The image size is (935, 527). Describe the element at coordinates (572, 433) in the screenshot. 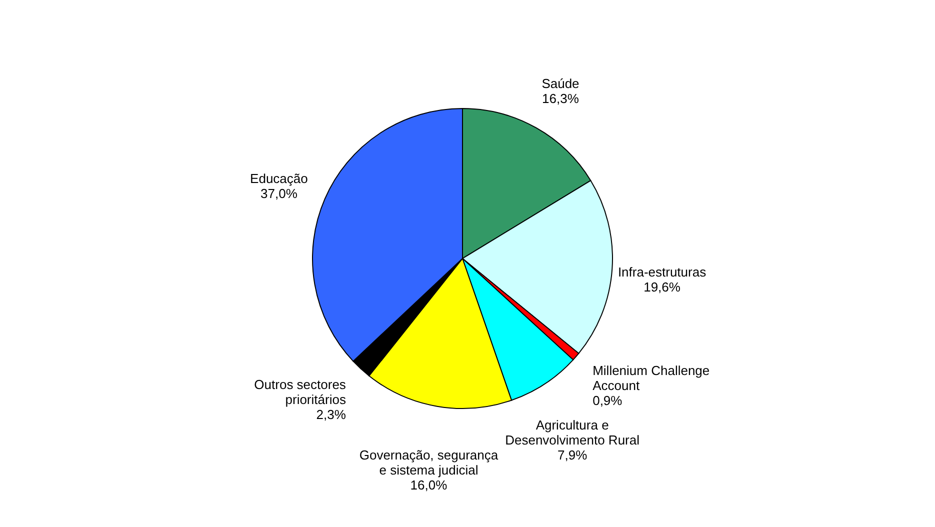

I see `slice-label: Agricultura e Desenvolvimento Rural` at that location.